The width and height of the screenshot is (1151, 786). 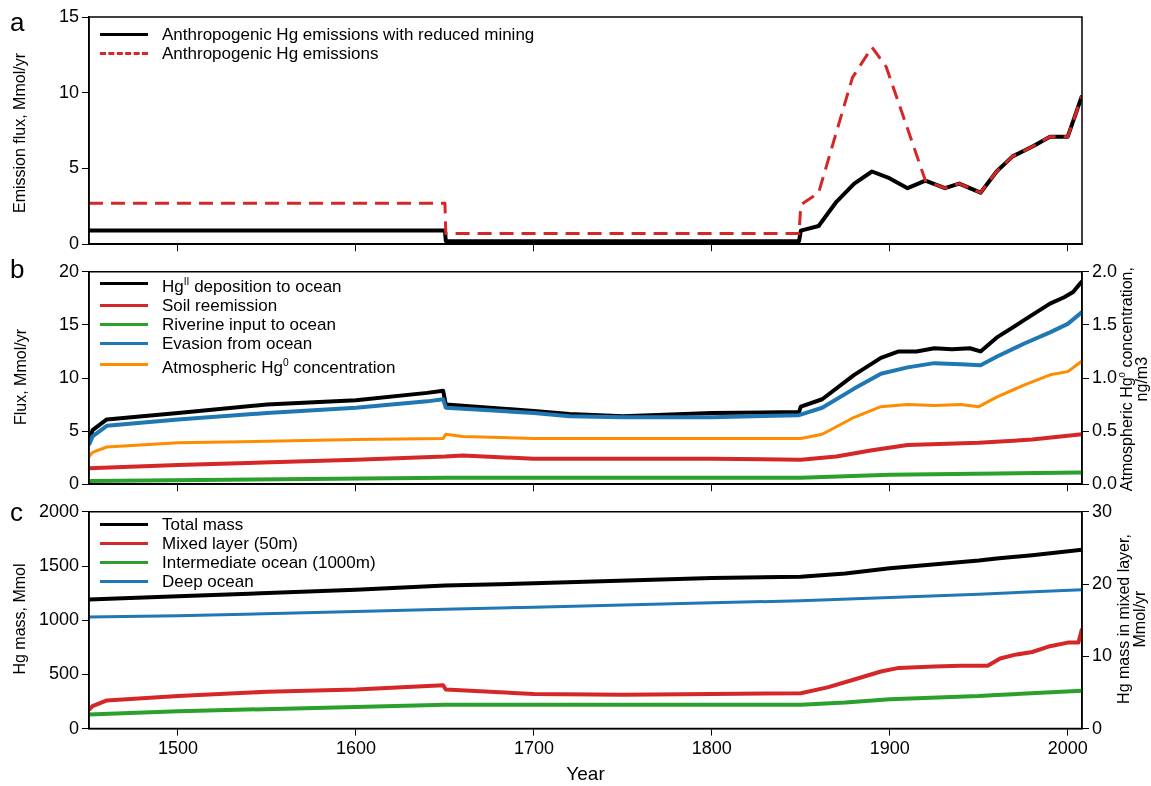 What do you see at coordinates (889, 748) in the screenshot?
I see `x-tick-label: 1900` at bounding box center [889, 748].